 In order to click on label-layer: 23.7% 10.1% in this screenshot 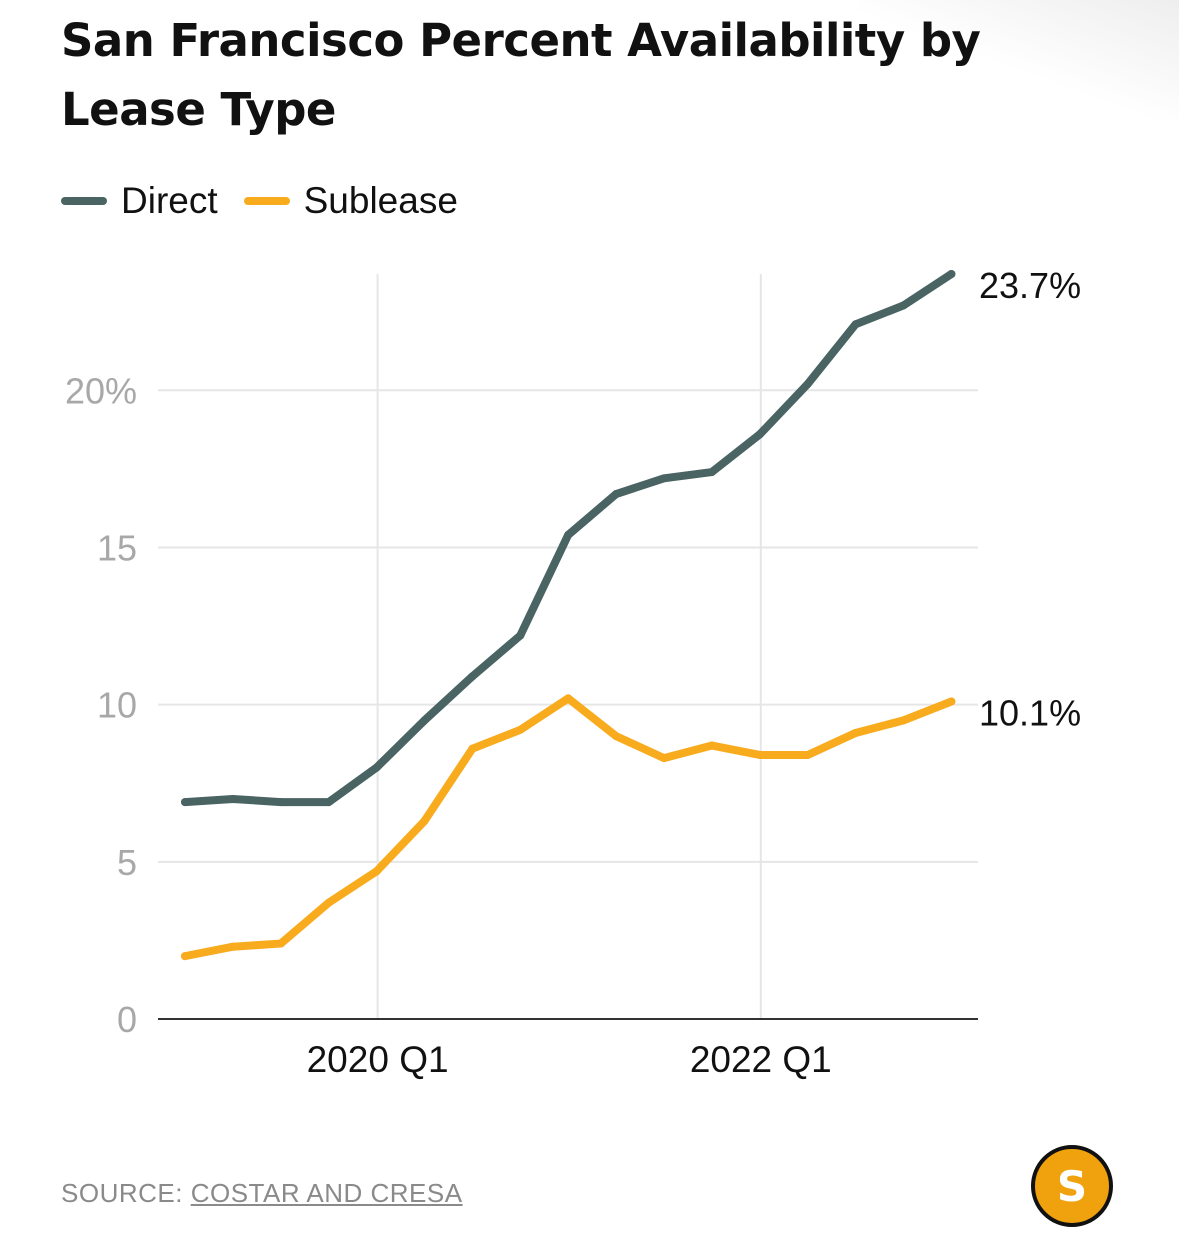, I will do `click(1030, 499)`.